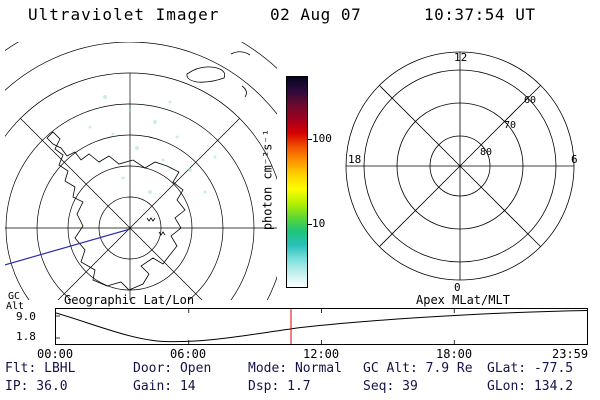  Describe the element at coordinates (188, 354) in the screenshot. I see `xtick-0600: 06:00` at that location.